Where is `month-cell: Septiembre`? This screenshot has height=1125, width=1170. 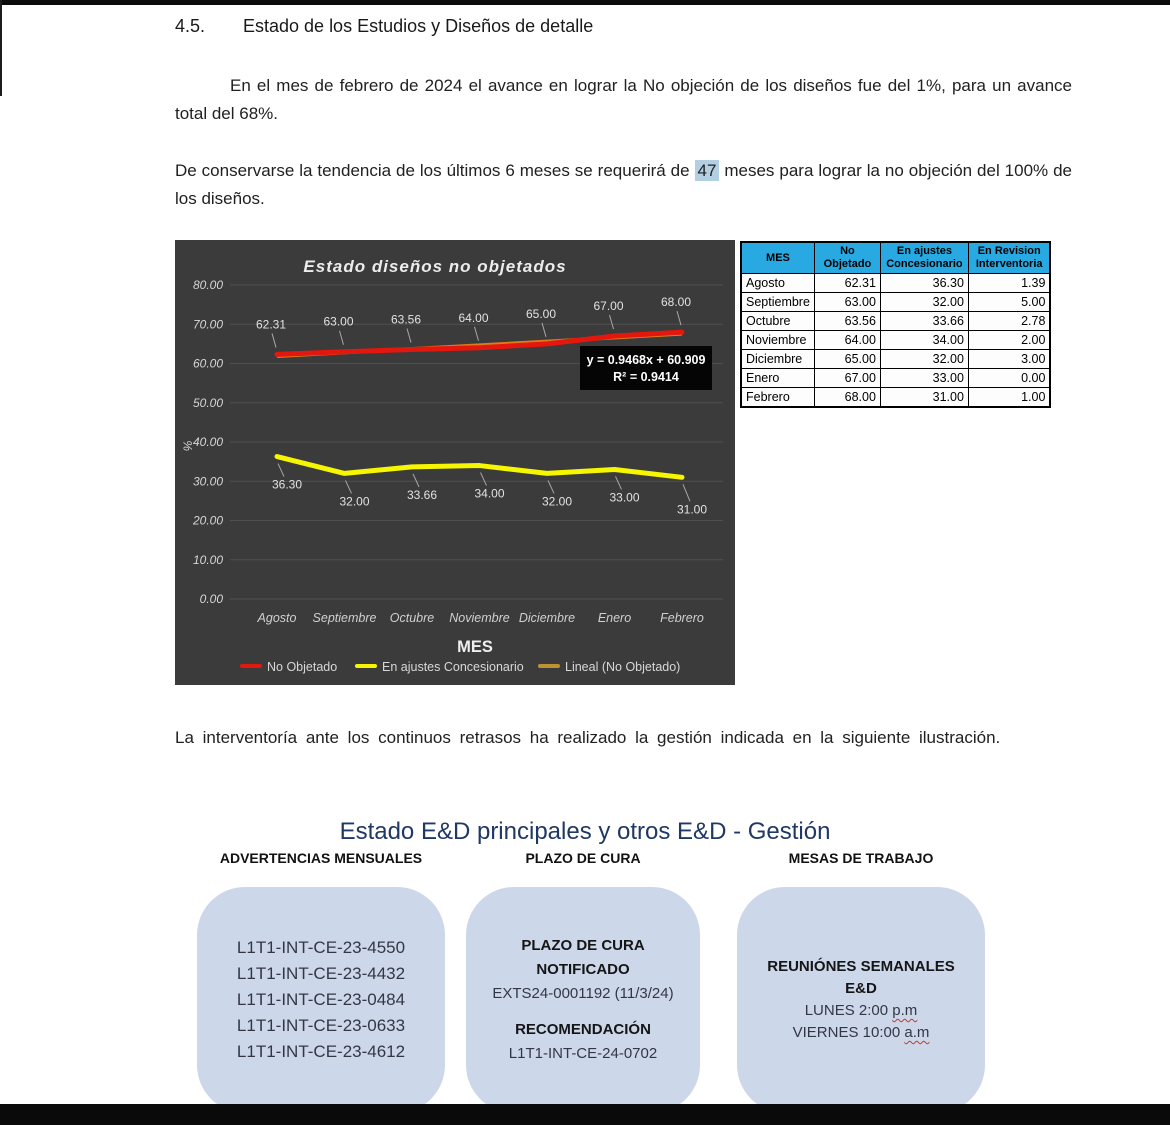
month-cell: Septiembre is located at coordinates (777, 302).